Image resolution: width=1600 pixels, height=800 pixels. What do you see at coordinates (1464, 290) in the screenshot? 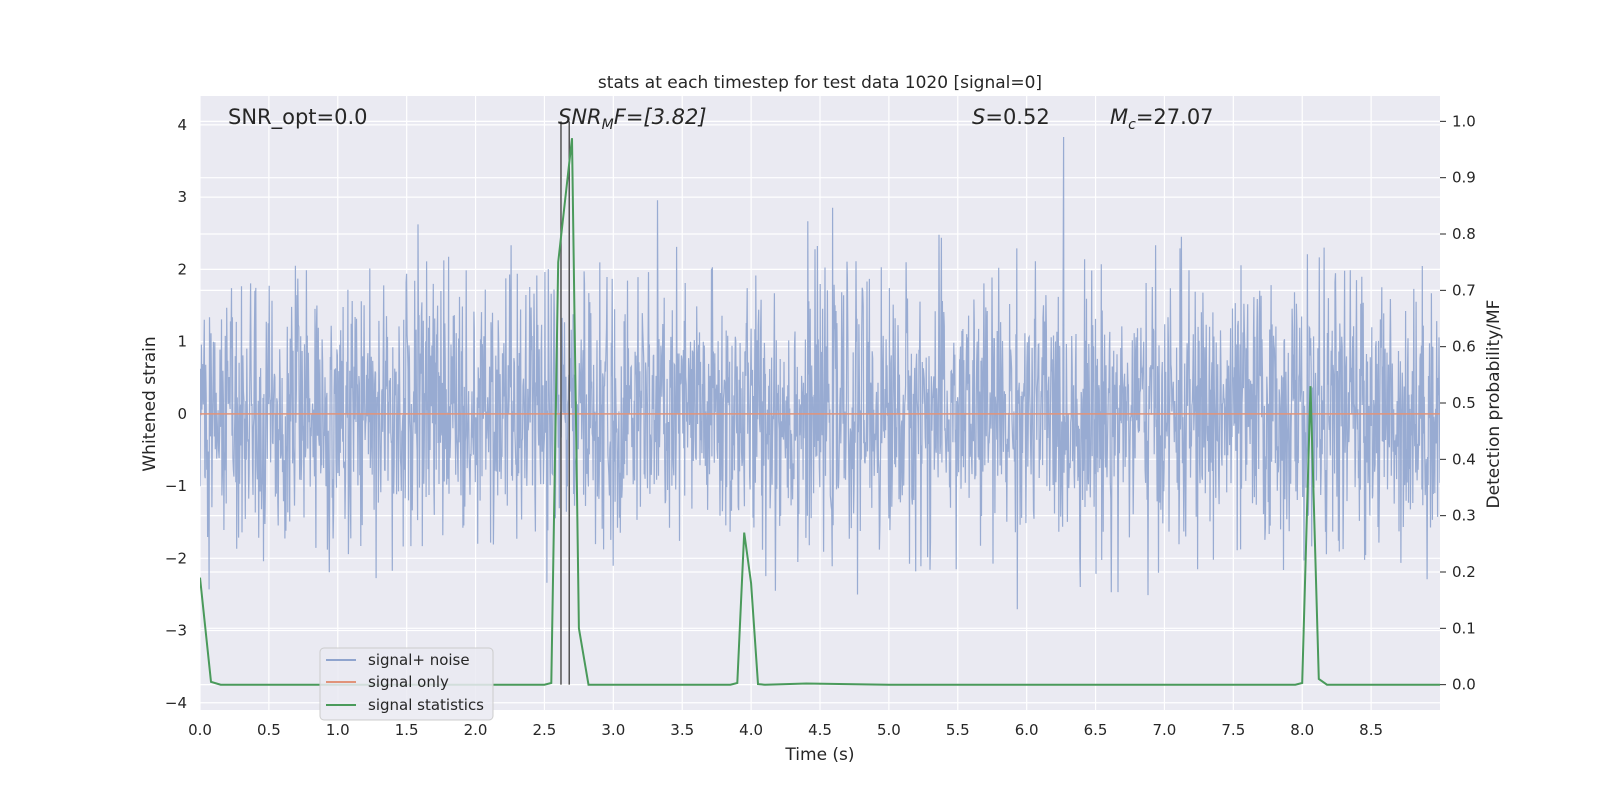
I see `y-tick-label-right: 0.7` at bounding box center [1464, 290].